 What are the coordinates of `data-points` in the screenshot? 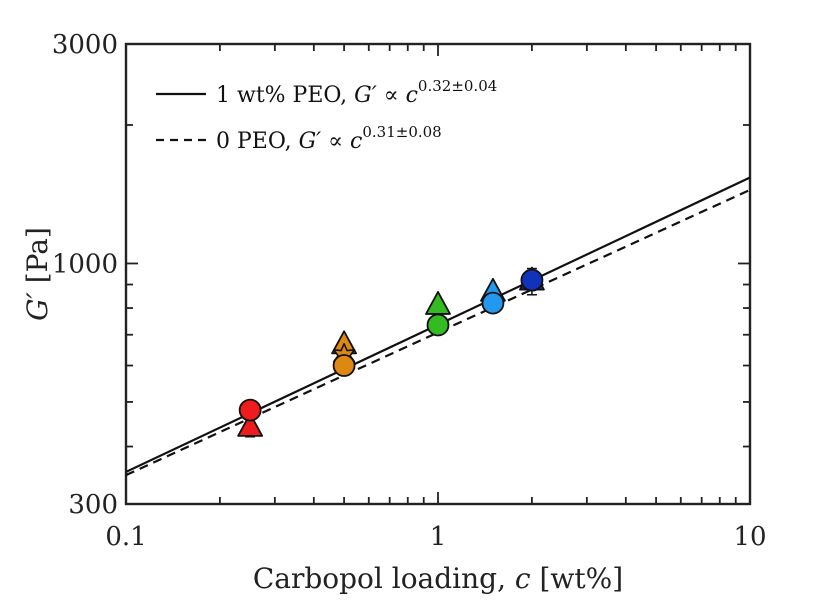 It's located at (391, 352).